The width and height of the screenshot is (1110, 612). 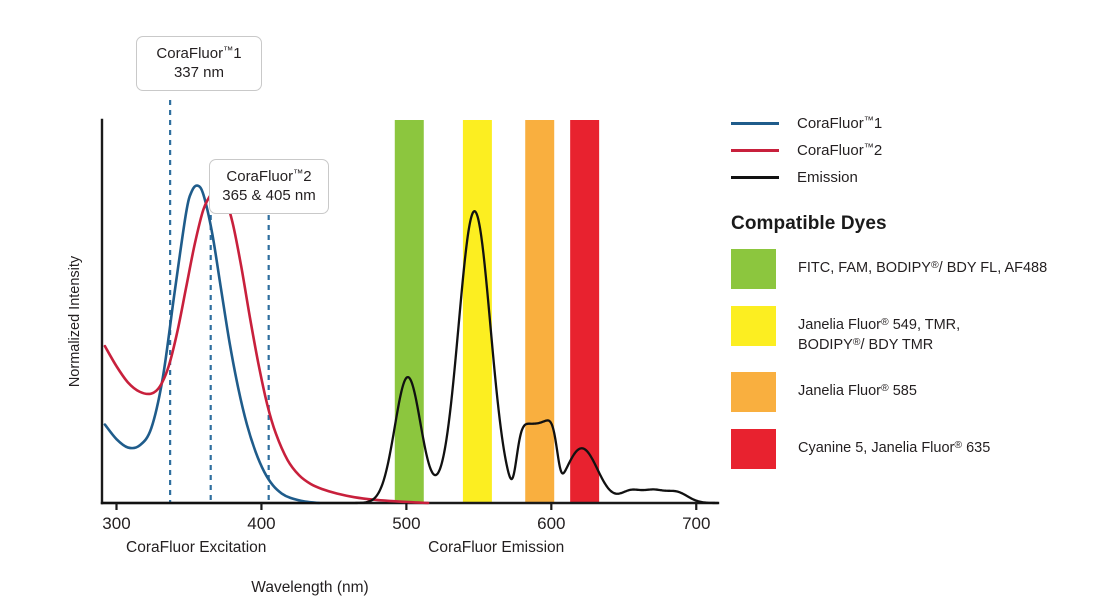 I want to click on orange-band, so click(x=540, y=311).